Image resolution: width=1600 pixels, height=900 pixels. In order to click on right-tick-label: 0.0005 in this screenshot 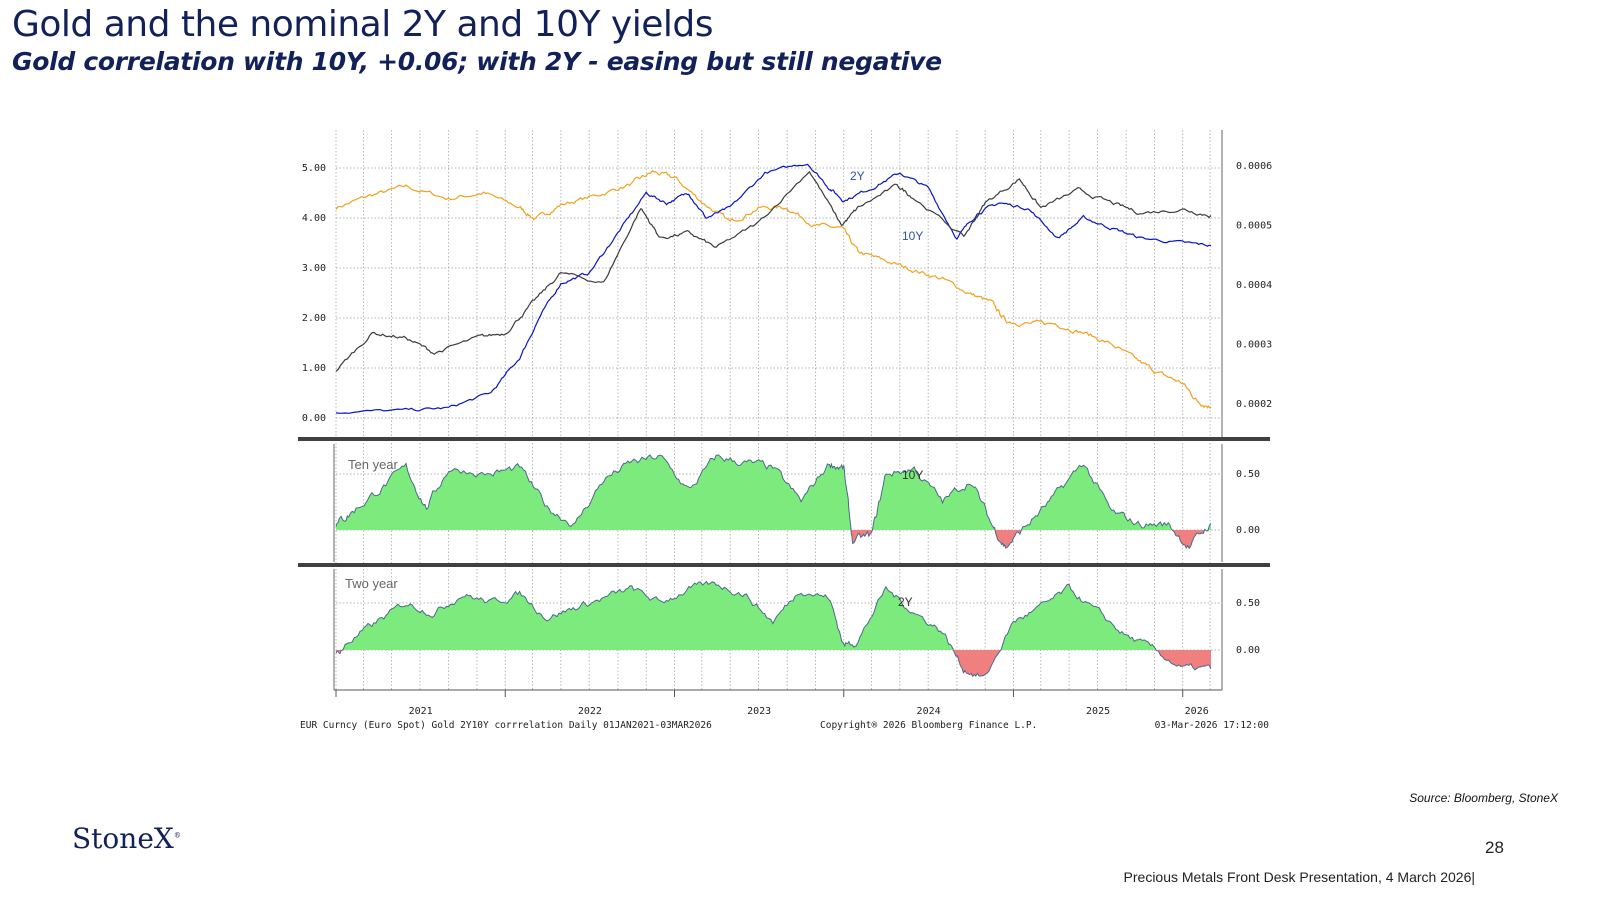, I will do `click(1254, 226)`.